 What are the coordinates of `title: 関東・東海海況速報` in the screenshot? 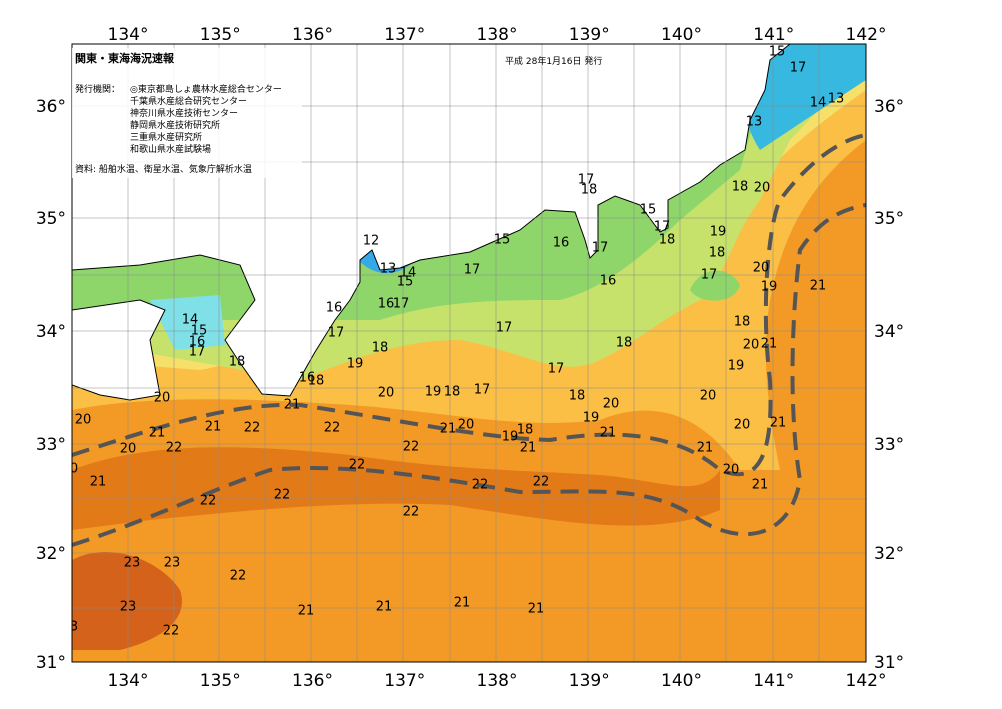 It's located at (125, 58).